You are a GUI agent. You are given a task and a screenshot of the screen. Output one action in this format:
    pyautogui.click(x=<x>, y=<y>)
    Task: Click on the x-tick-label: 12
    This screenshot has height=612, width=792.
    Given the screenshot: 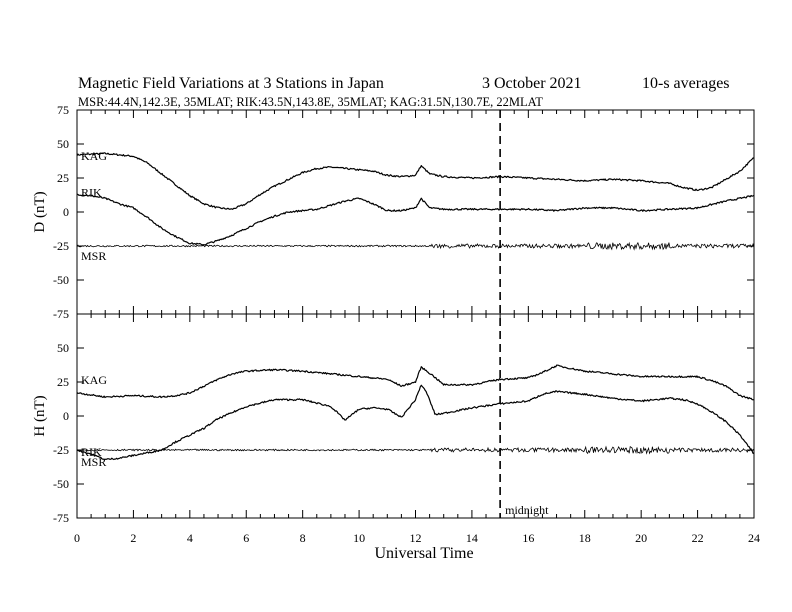 What is the action you would take?
    pyautogui.click(x=416, y=538)
    